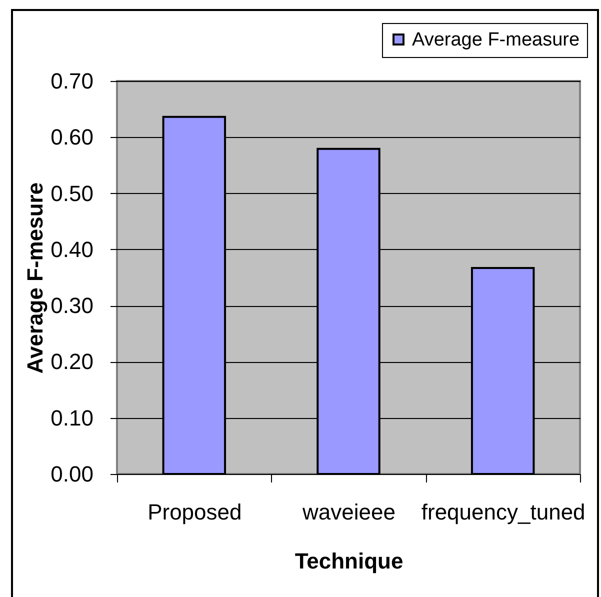 The height and width of the screenshot is (597, 601). What do you see at coordinates (349, 512) in the screenshot?
I see `x-tick-label: waveieee` at bounding box center [349, 512].